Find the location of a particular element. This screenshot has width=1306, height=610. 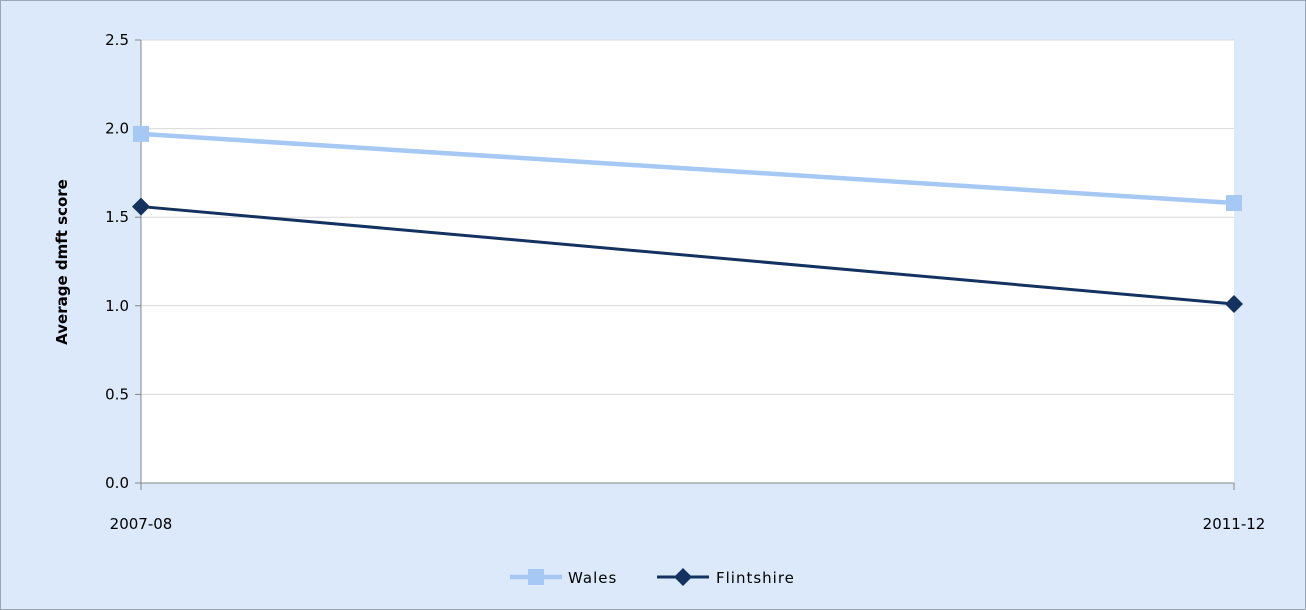

y-tick-label: 1.5 is located at coordinates (117, 217).